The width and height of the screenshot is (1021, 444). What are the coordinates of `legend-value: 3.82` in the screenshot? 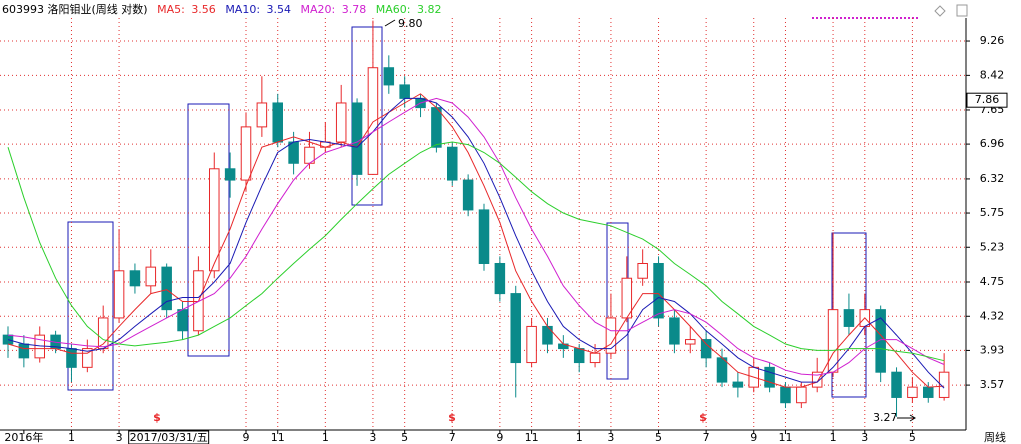 It's located at (429, 9).